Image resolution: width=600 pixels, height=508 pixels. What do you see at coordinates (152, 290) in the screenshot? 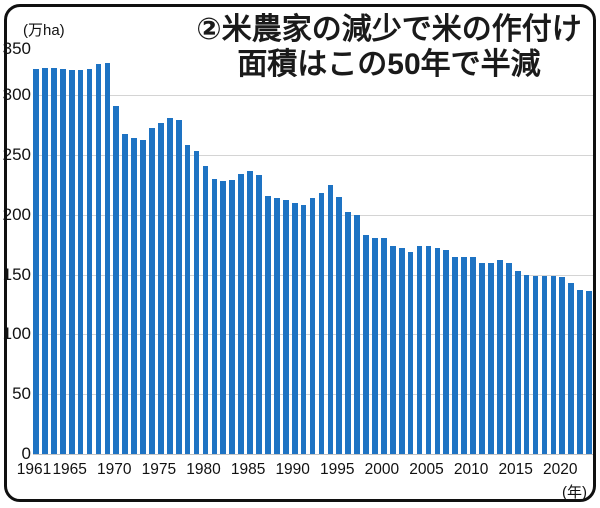
I see `bar-1974` at bounding box center [152, 290].